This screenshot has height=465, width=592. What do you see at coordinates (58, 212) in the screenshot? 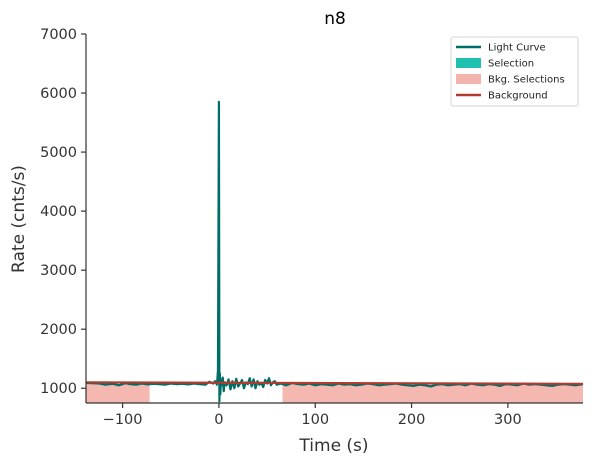
I see `y-tick-label: 4000` at bounding box center [58, 212].